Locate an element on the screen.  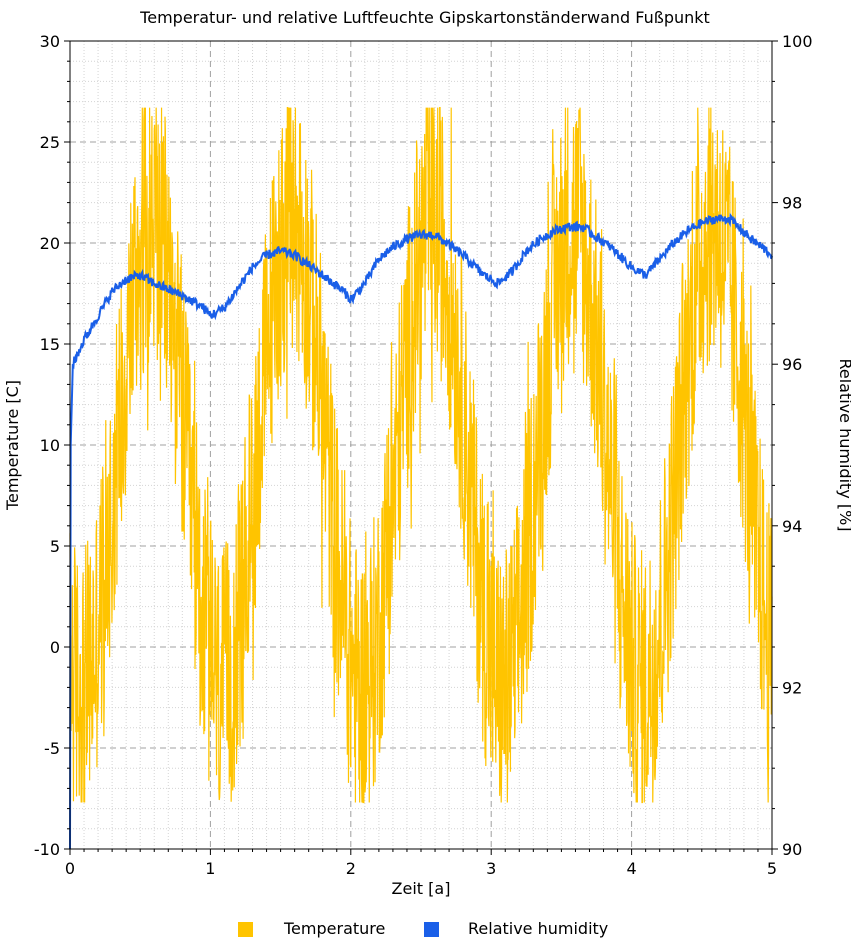
legend-label-temperature: Temperature is located at coordinates (334, 928).